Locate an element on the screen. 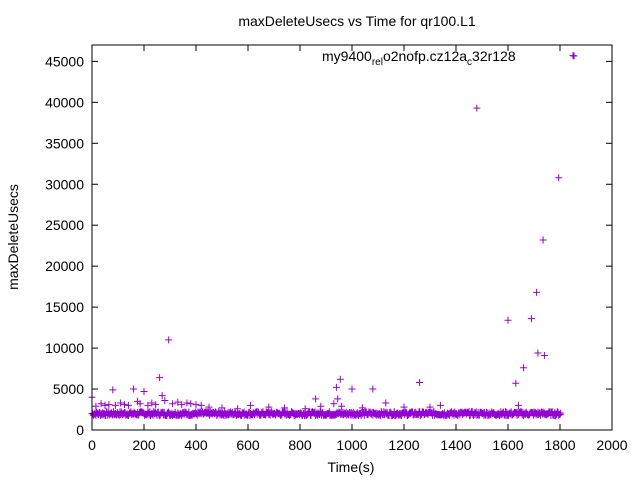 The image size is (640, 480). y-tick-label: 35000 is located at coordinates (64, 143).